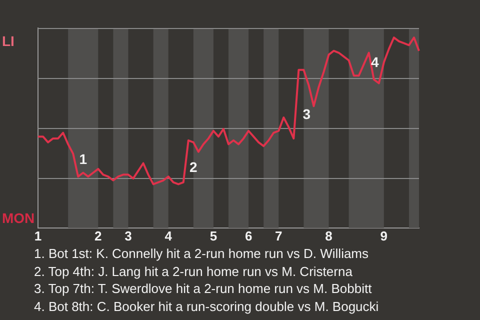 The image size is (480, 320). I want to click on annotation: 2, so click(194, 167).